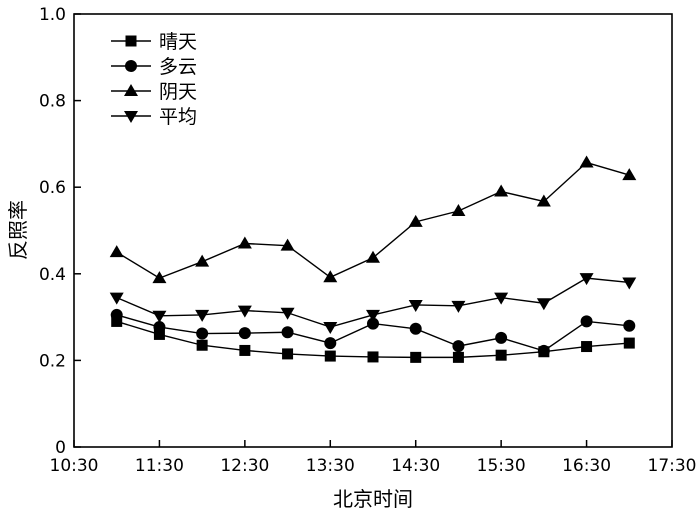 The width and height of the screenshot is (700, 517). Describe the element at coordinates (373, 332) in the screenshot. I see `series-circle` at that location.